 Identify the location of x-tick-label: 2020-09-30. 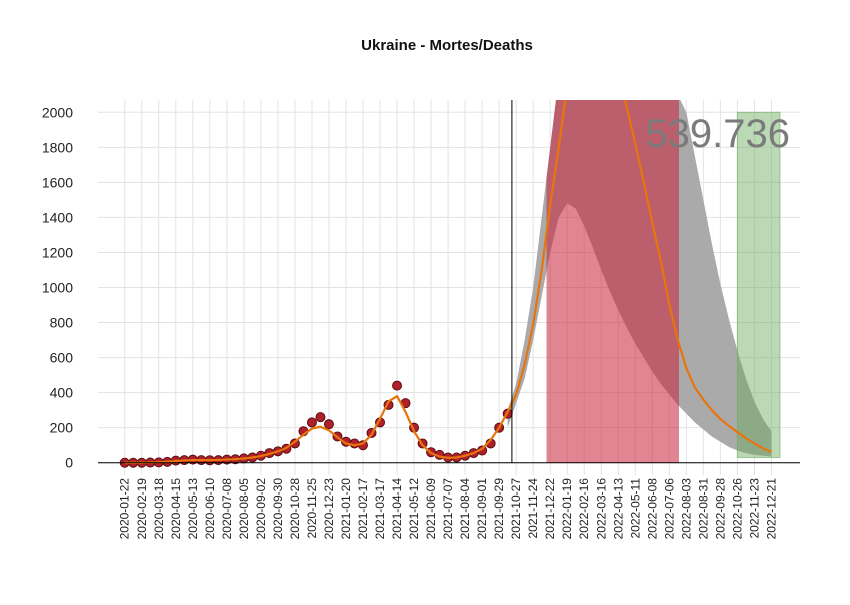
(278, 509).